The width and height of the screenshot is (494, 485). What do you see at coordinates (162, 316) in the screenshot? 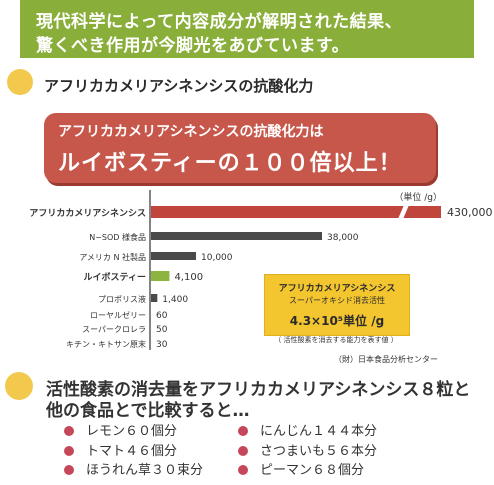
I see `value-label: 60` at bounding box center [162, 316].